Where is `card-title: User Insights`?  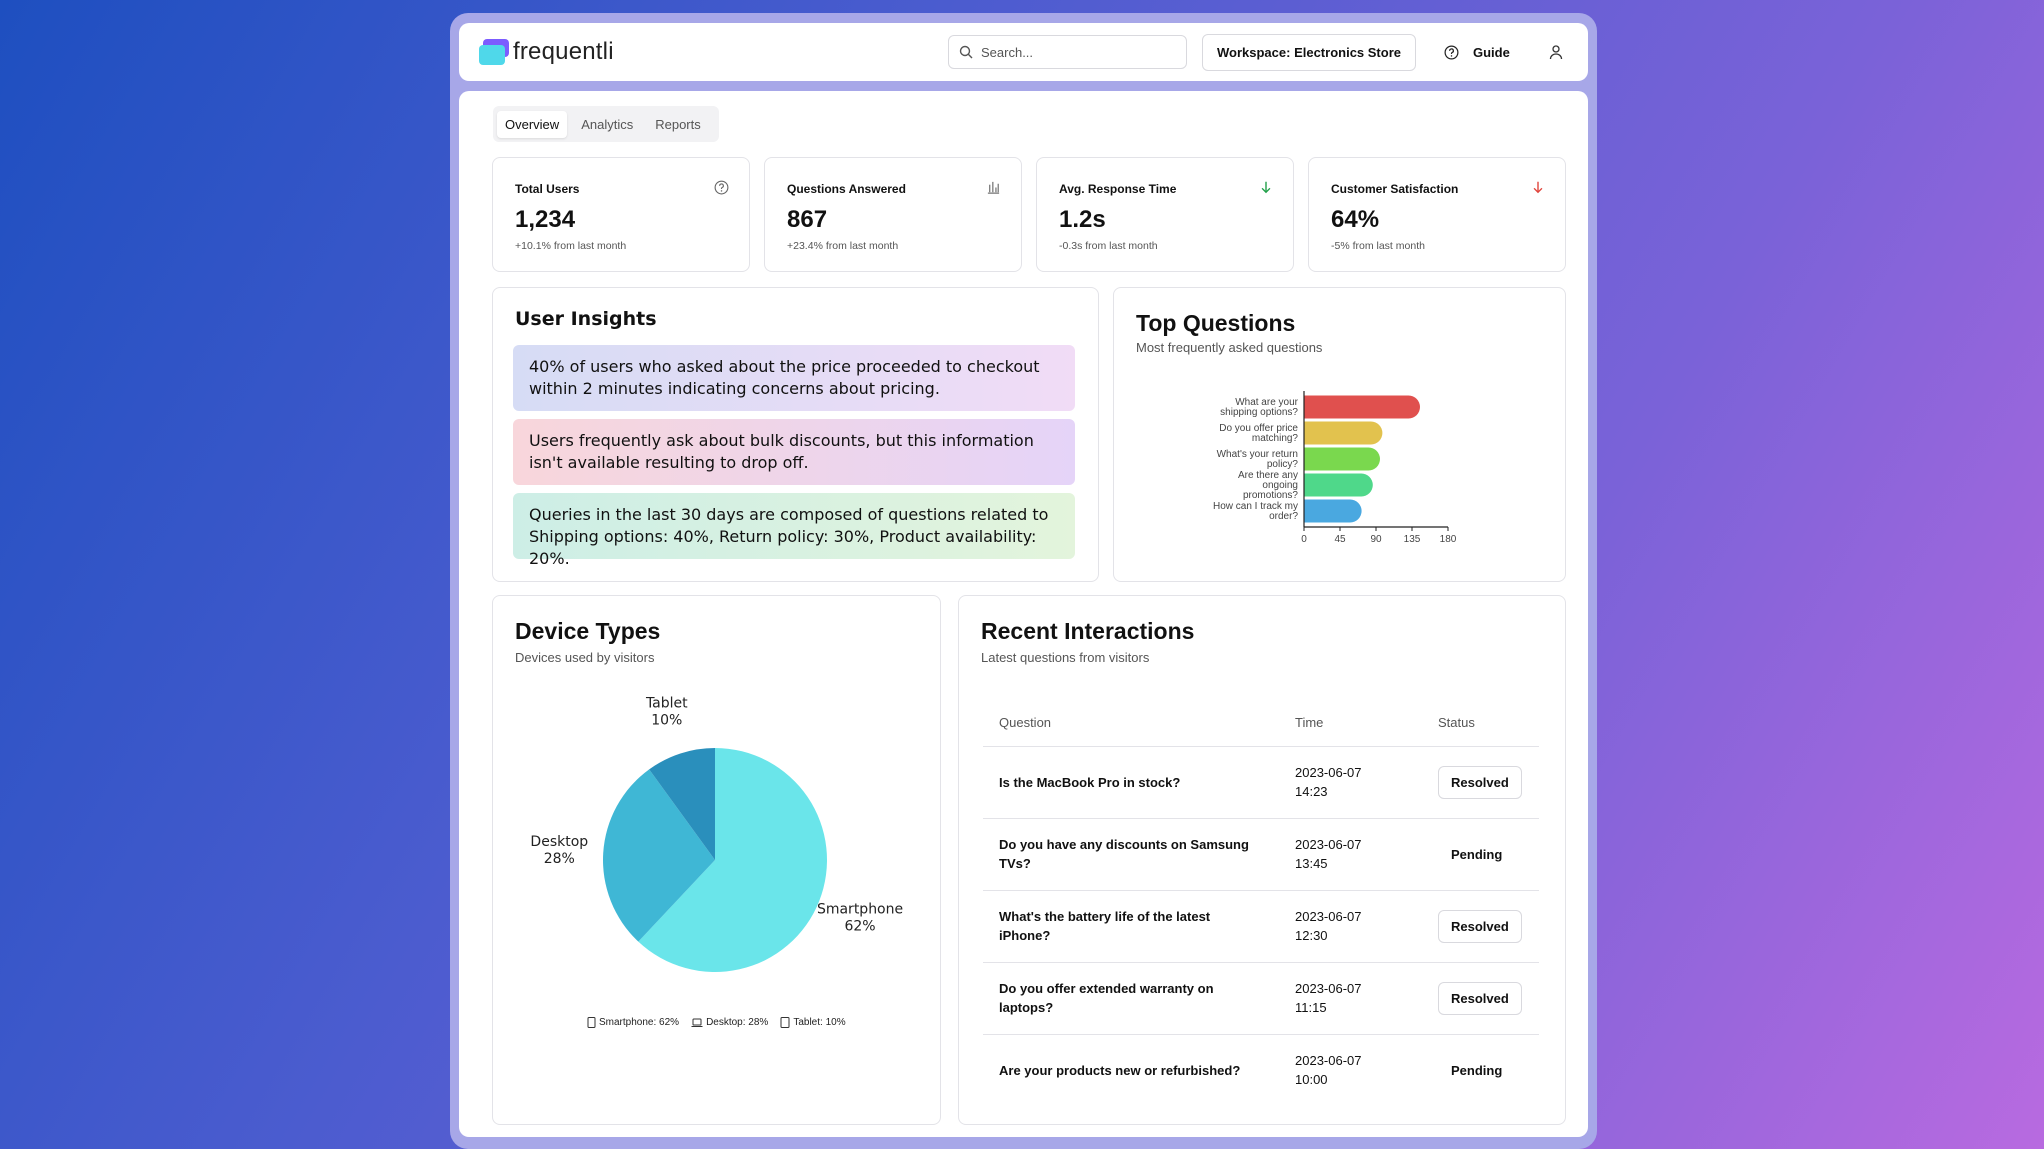 card-title: User Insights is located at coordinates (586, 319).